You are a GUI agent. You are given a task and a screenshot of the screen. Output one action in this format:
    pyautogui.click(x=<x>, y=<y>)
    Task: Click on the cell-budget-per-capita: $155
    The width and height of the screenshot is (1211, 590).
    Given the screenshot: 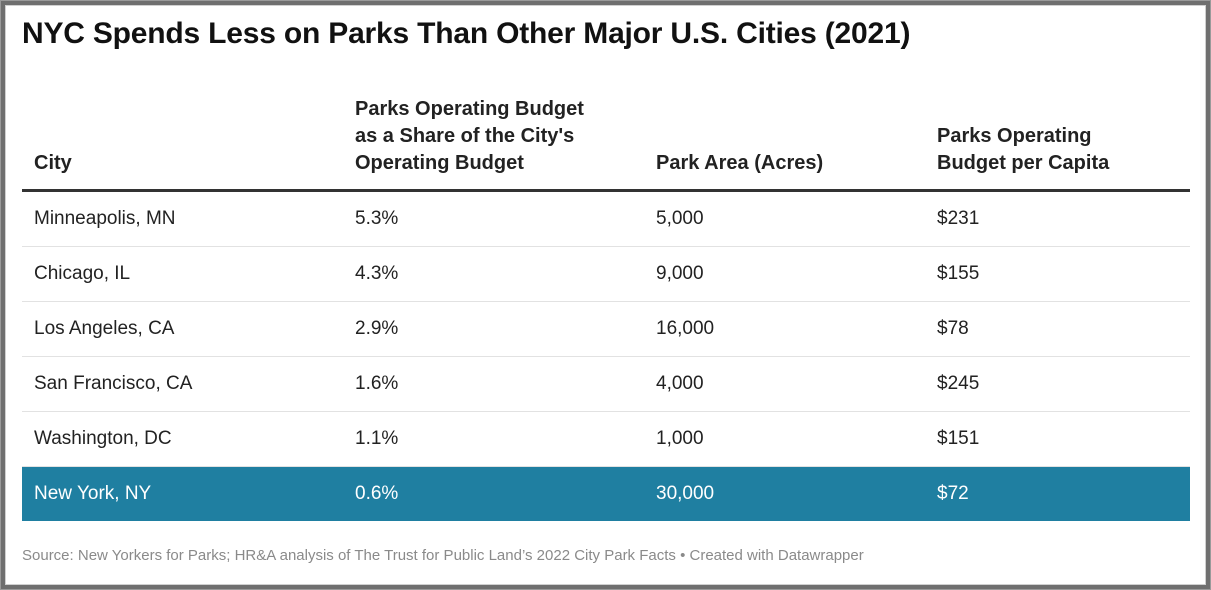 What is the action you would take?
    pyautogui.click(x=1057, y=274)
    